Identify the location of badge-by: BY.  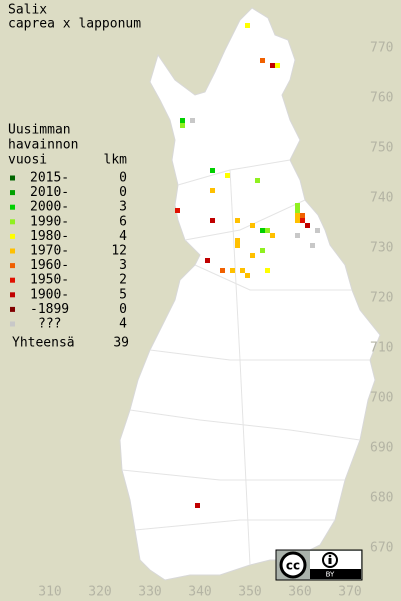
(330, 575).